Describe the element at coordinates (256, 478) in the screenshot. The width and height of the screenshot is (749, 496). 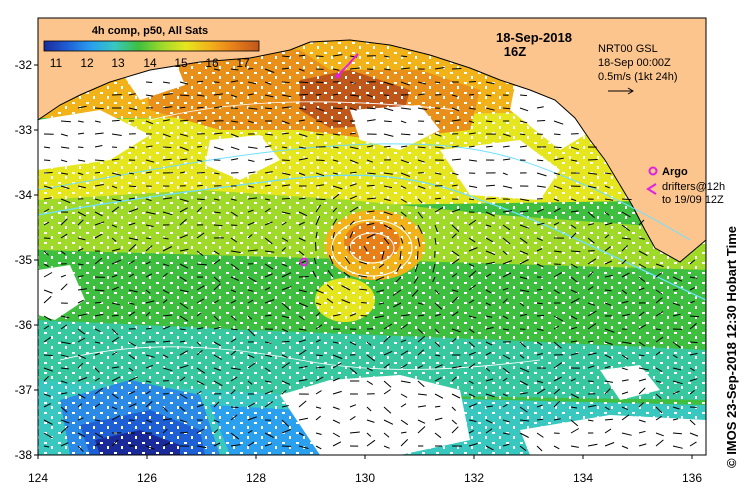
I see `lon-label: 128` at that location.